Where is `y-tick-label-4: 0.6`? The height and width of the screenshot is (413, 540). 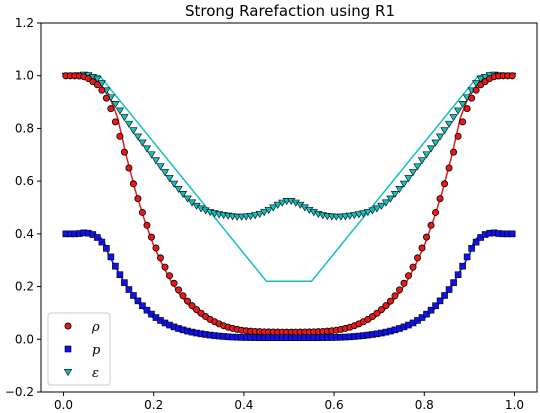 y-tick-label-4: 0.6 is located at coordinates (24, 181).